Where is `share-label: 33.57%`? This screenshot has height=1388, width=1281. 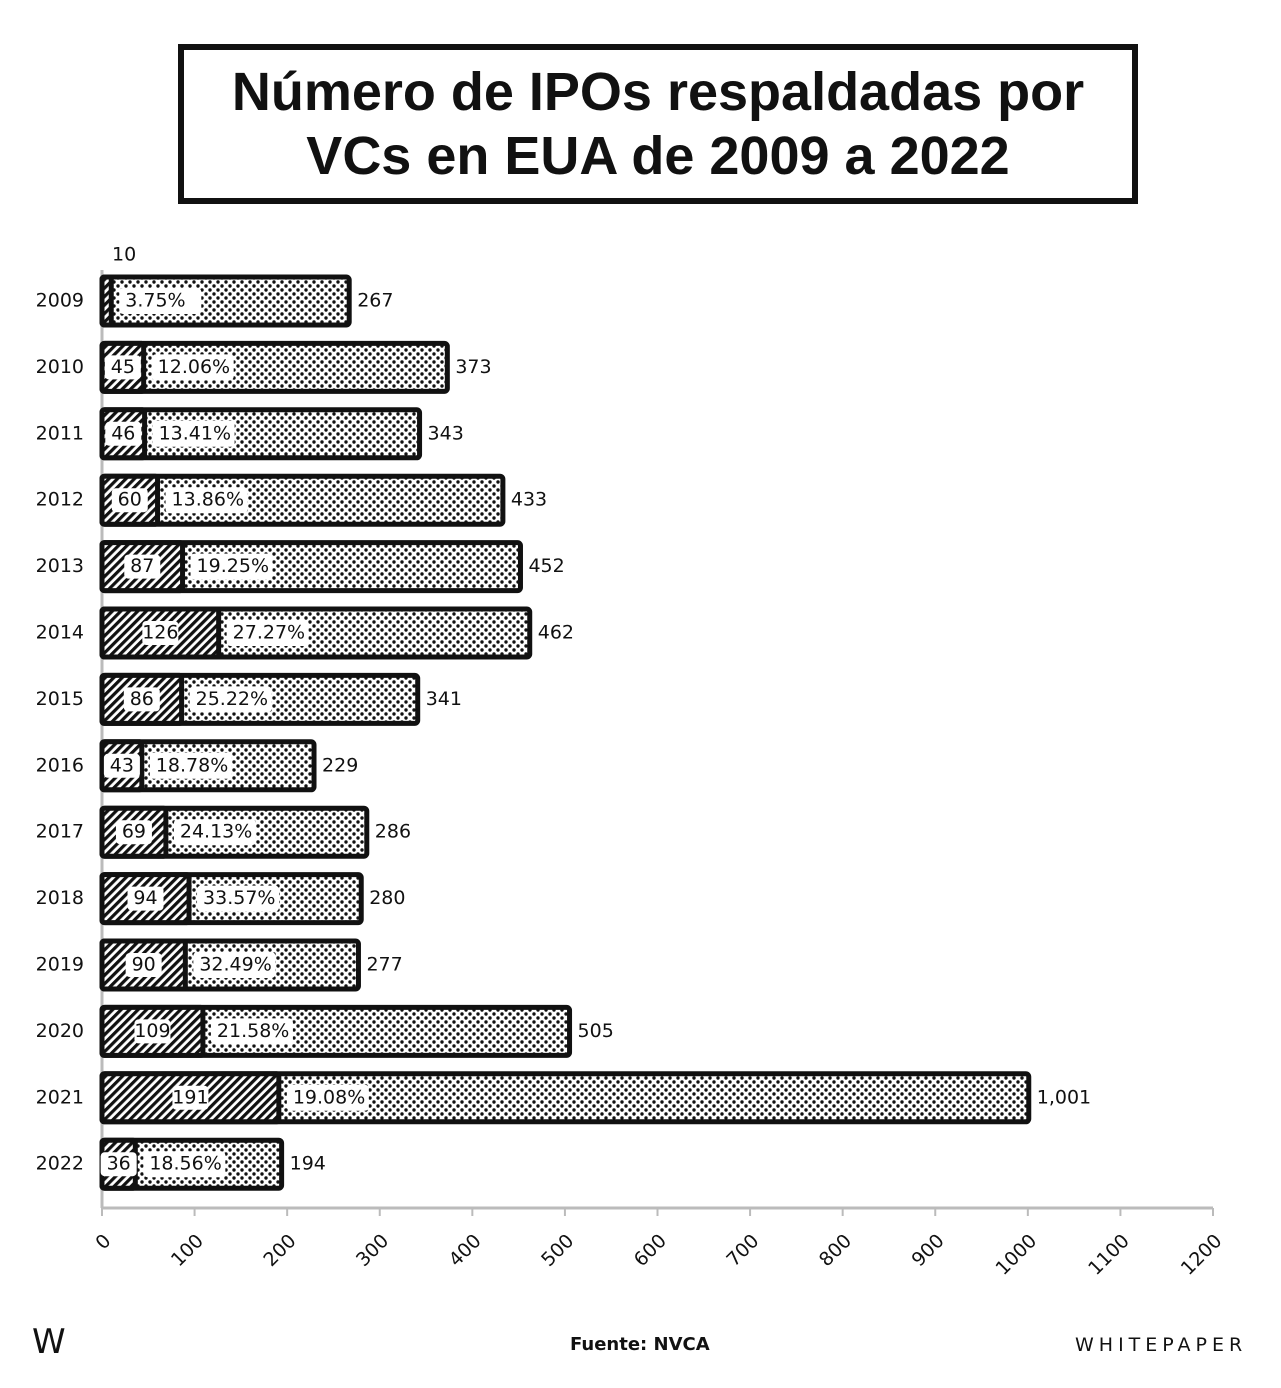
share-label: 33.57% is located at coordinates (239, 898).